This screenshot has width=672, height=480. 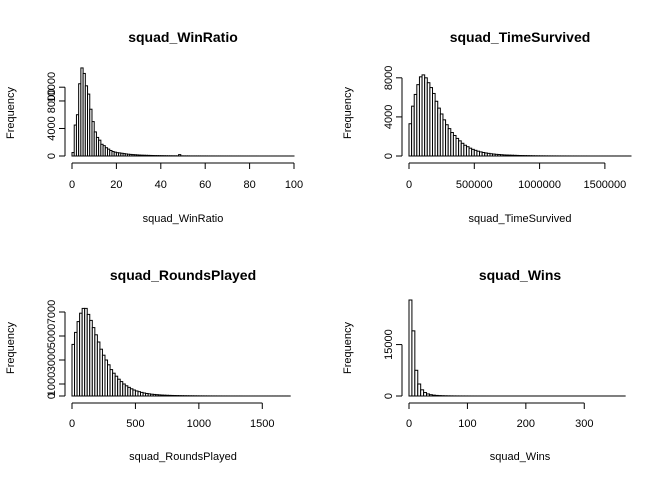 I want to click on y-tick-label: 7000, so click(x=52, y=312).